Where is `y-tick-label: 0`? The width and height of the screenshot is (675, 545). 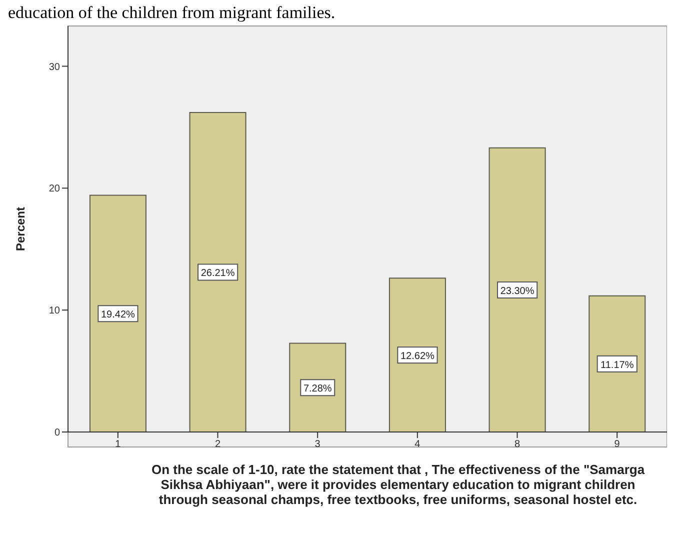
y-tick-label: 0 is located at coordinates (57, 433).